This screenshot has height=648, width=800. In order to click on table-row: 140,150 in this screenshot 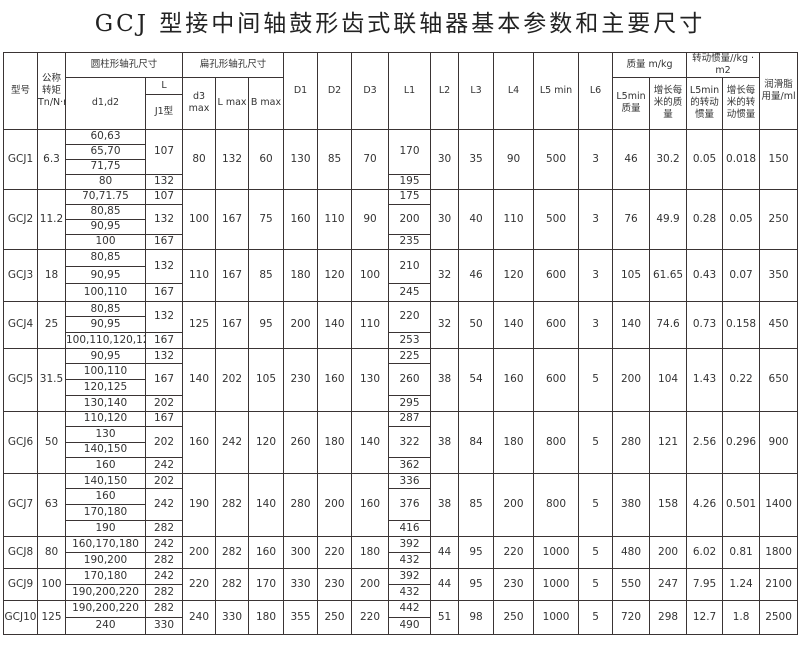, I will do `click(401, 450)`.